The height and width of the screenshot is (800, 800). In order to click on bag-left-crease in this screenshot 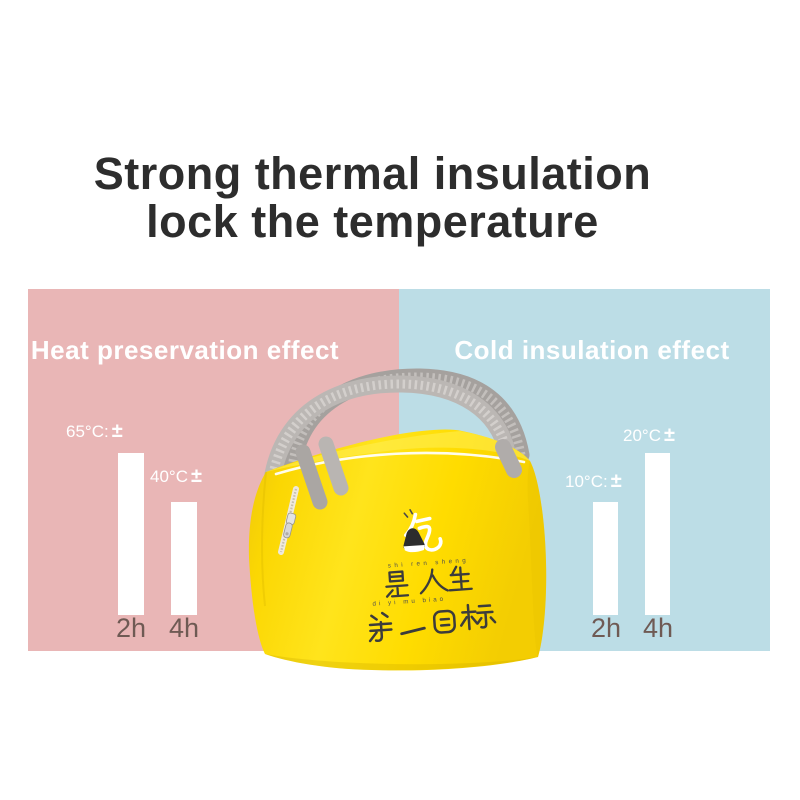, I will do `click(264, 539)`.